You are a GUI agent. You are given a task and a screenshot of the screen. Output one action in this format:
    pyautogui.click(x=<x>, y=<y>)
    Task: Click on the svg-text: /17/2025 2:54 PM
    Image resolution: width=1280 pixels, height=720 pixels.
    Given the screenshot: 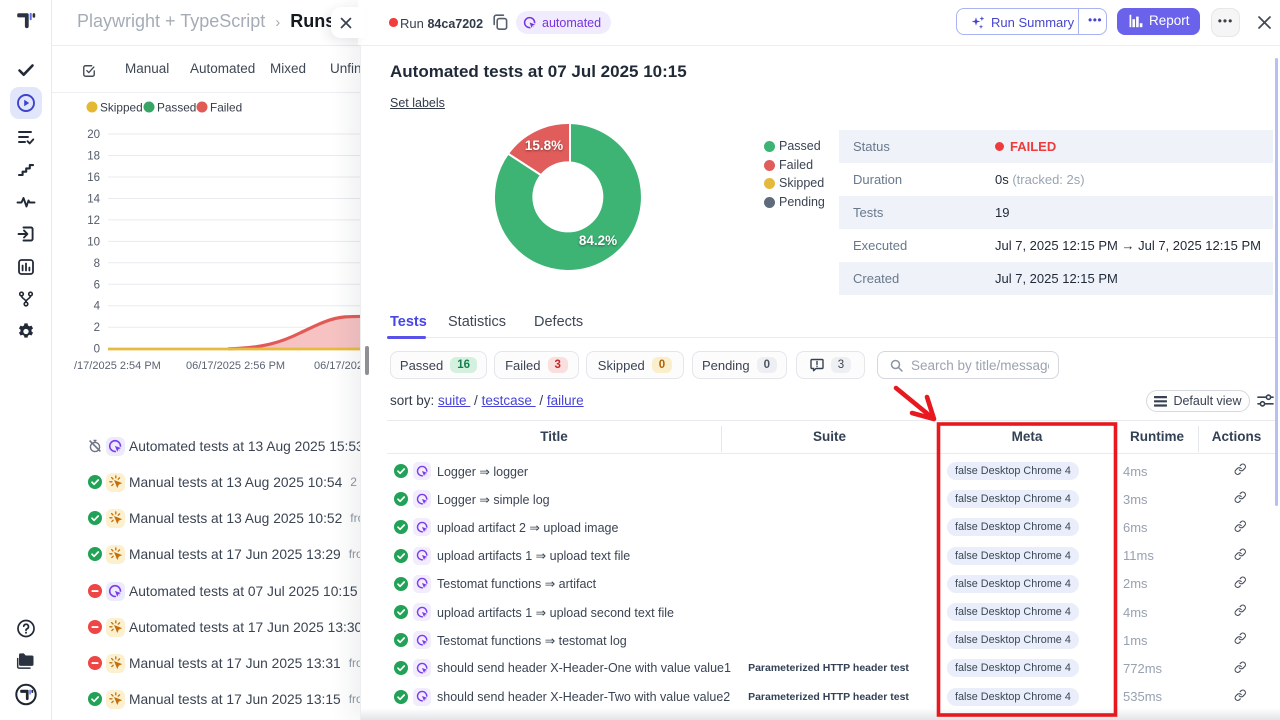 What is the action you would take?
    pyautogui.click(x=117, y=366)
    